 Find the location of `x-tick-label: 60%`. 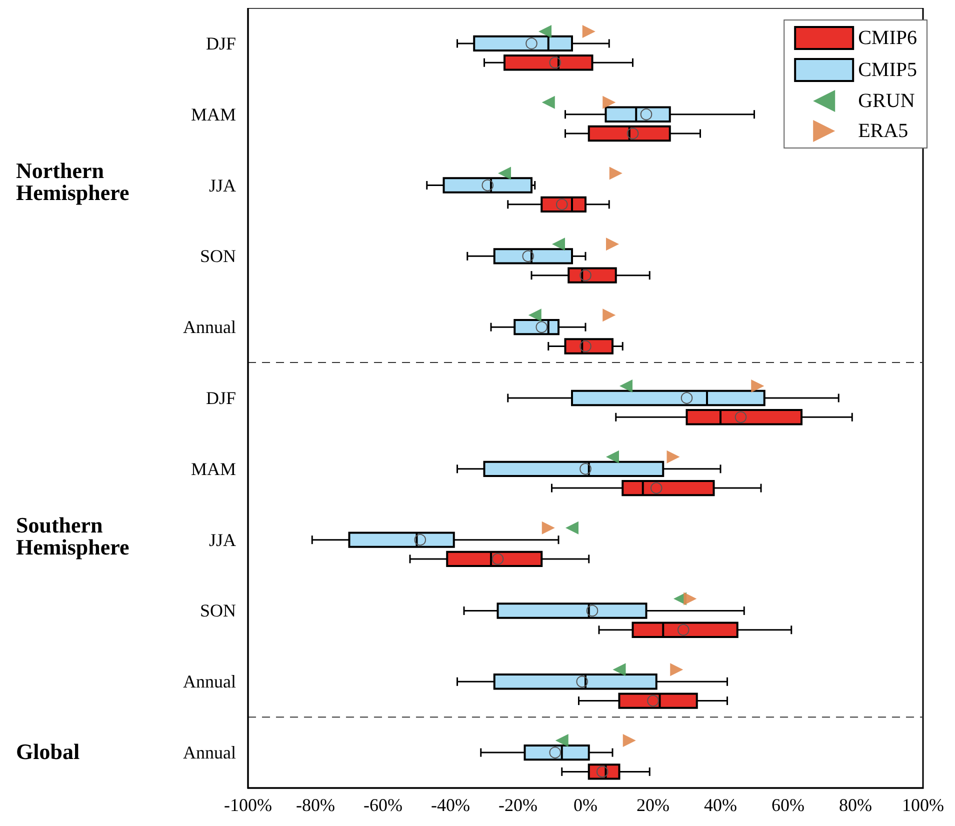

x-tick-label: 60% is located at coordinates (788, 805).